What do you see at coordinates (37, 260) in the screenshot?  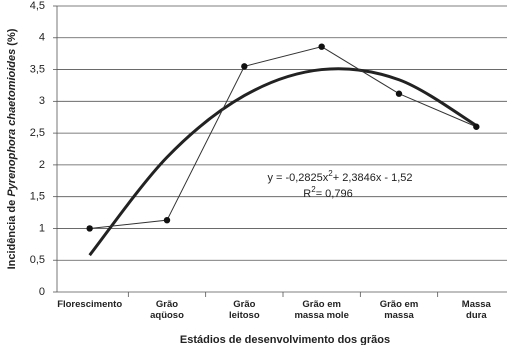 I see `y-tick-label: 0,5` at bounding box center [37, 260].